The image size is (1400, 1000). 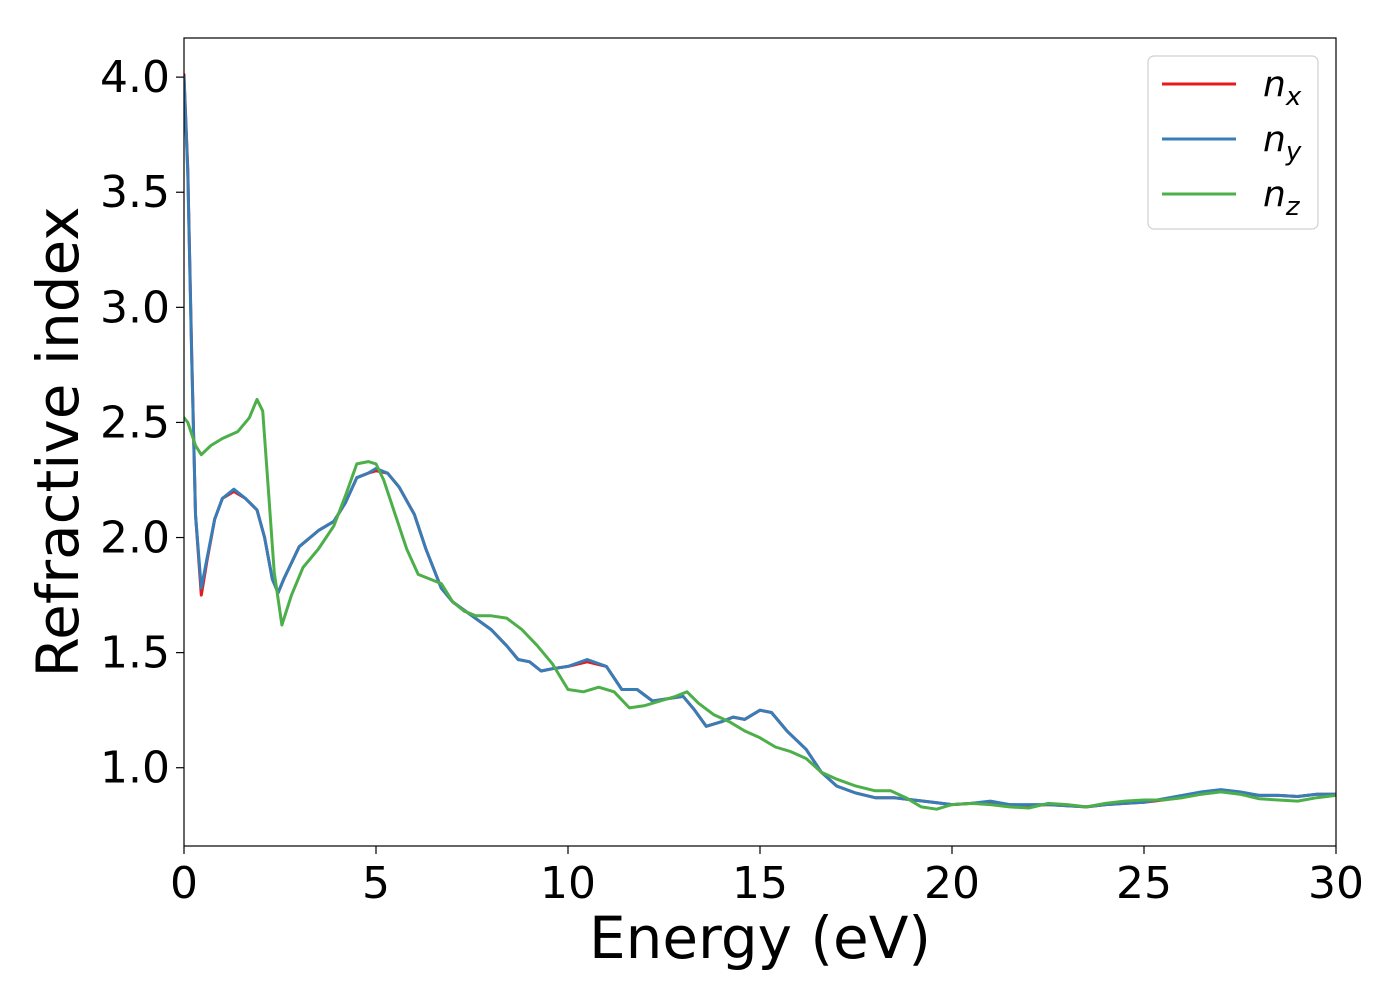 What do you see at coordinates (1282, 198) in the screenshot?
I see `legend-label-z: nz` at bounding box center [1282, 198].